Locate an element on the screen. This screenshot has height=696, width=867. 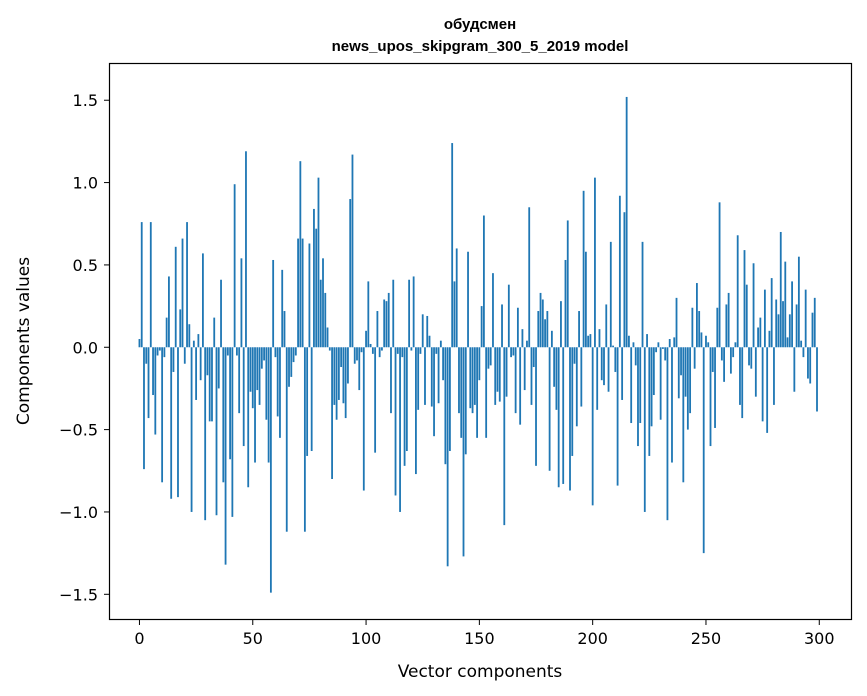
x-tick-label: 0 is located at coordinates (139, 638).